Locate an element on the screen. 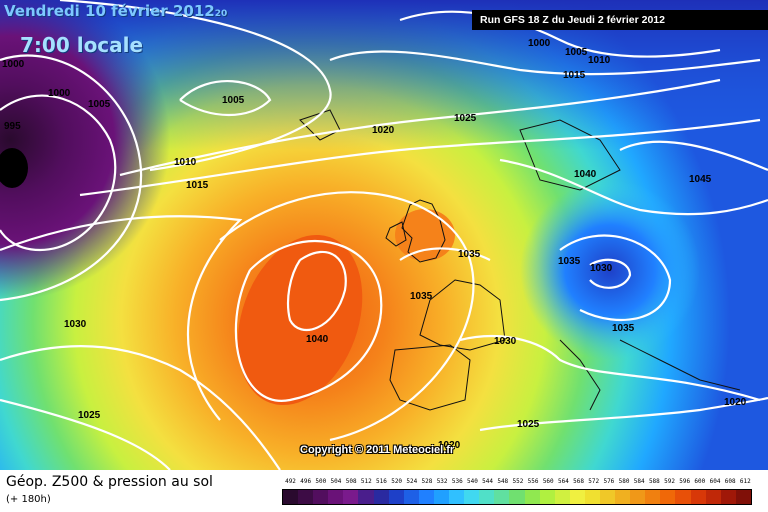 This screenshot has height=512, width=768. scale-label: 552 is located at coordinates (518, 481).